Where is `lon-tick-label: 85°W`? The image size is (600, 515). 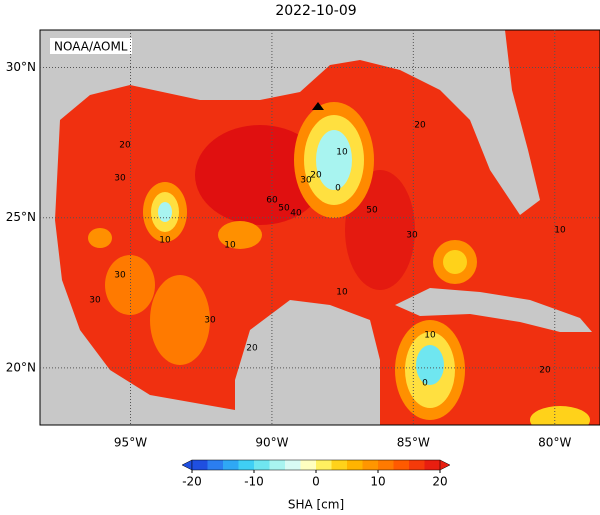
lon-tick-label: 85°W is located at coordinates (413, 443).